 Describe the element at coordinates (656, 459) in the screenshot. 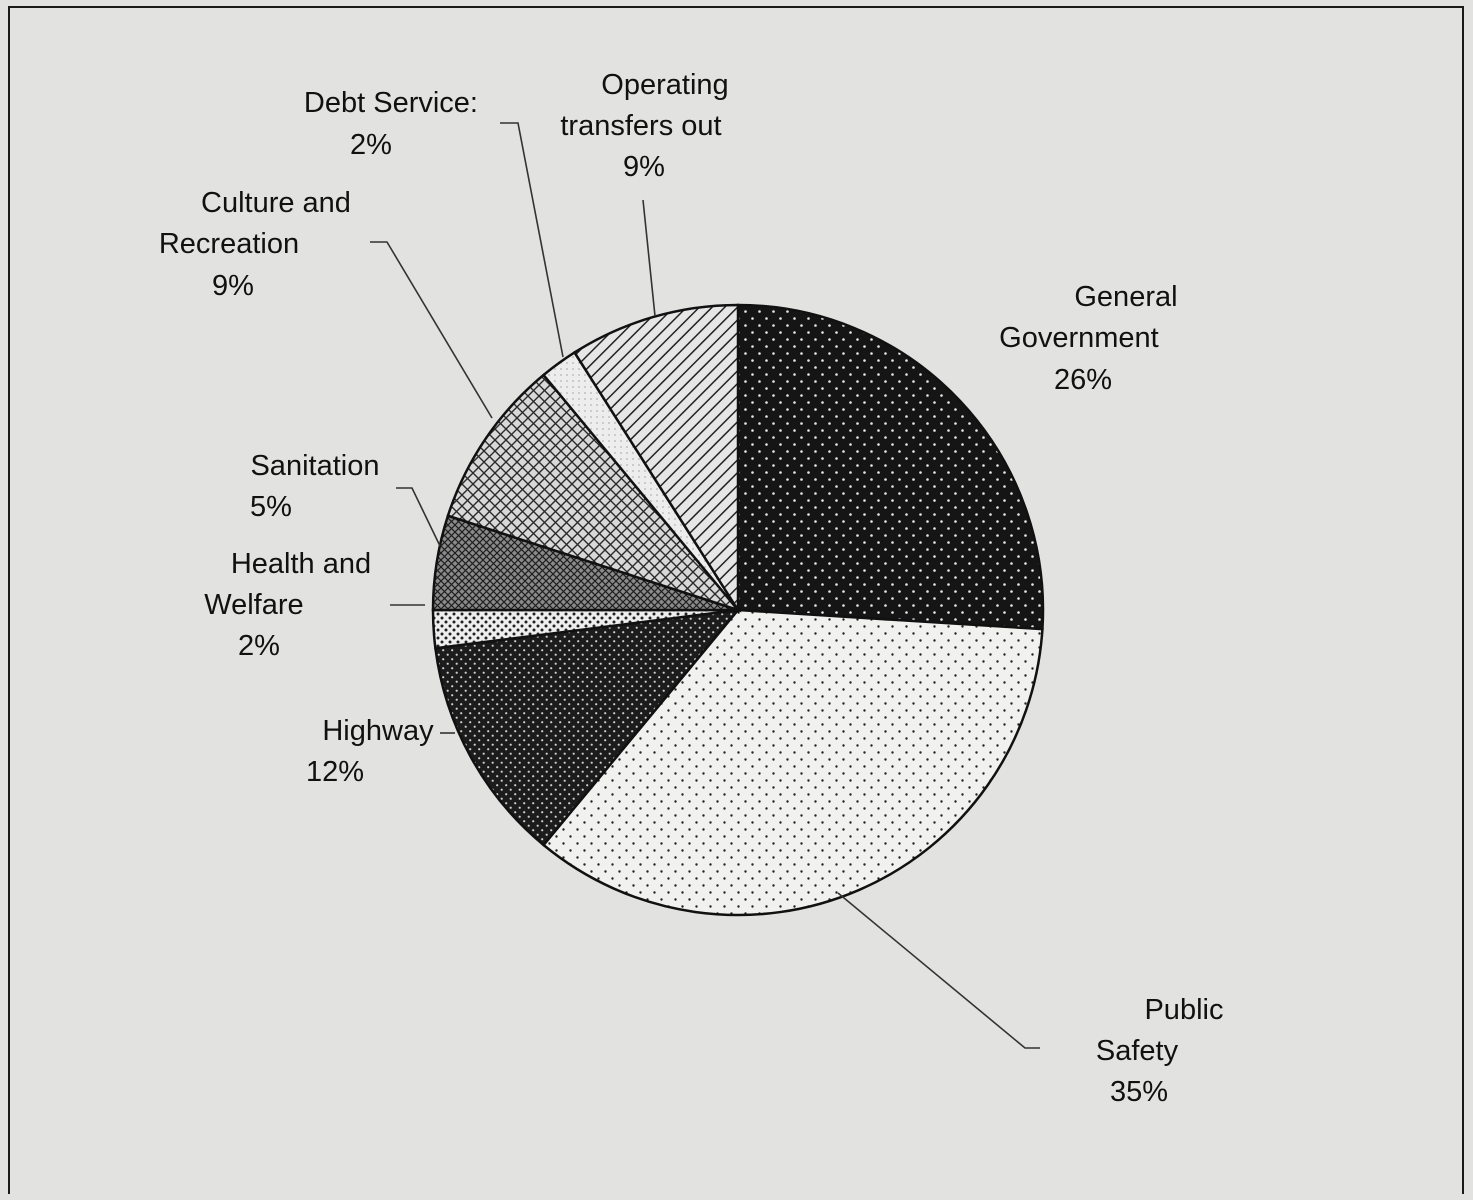

I see `pie-slice-operating-transfers-out` at that location.